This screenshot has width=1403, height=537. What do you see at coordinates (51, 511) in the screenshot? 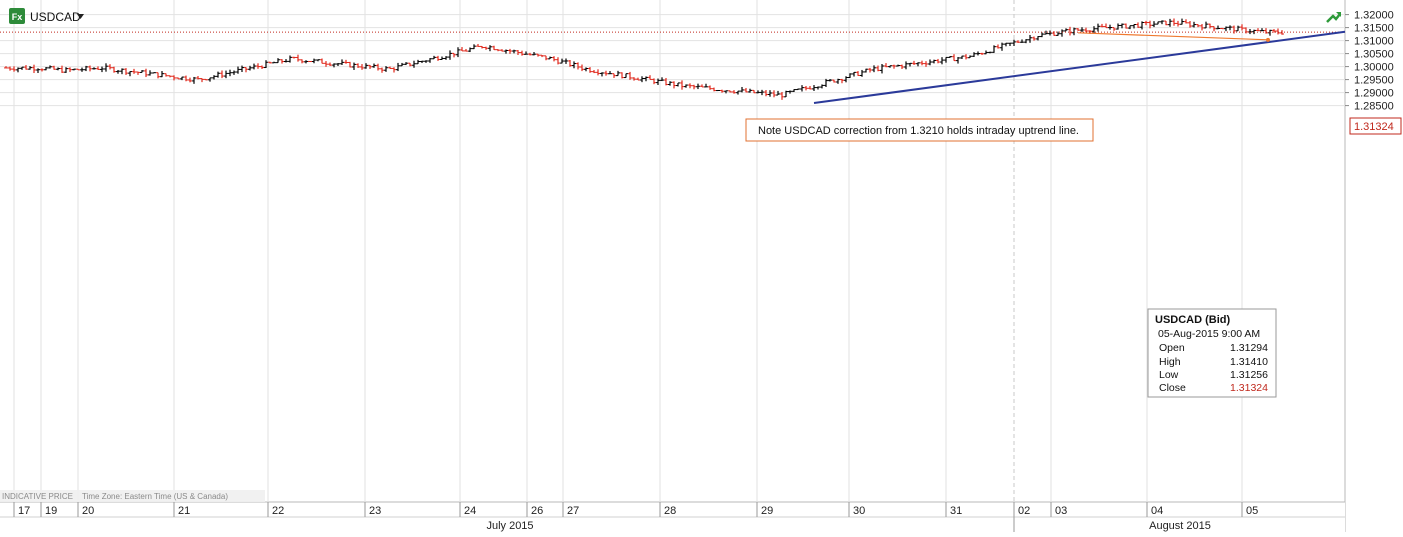
I see `day-tick-label: 19` at bounding box center [51, 511].